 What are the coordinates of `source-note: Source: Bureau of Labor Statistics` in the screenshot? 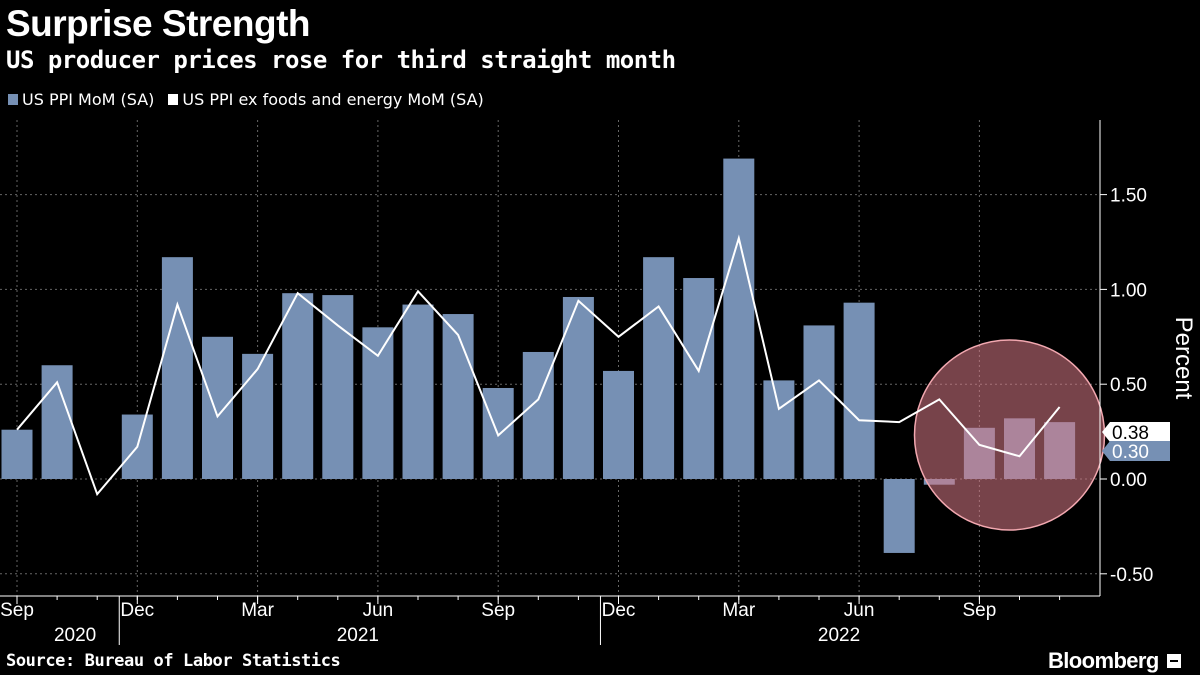 It's located at (173, 661).